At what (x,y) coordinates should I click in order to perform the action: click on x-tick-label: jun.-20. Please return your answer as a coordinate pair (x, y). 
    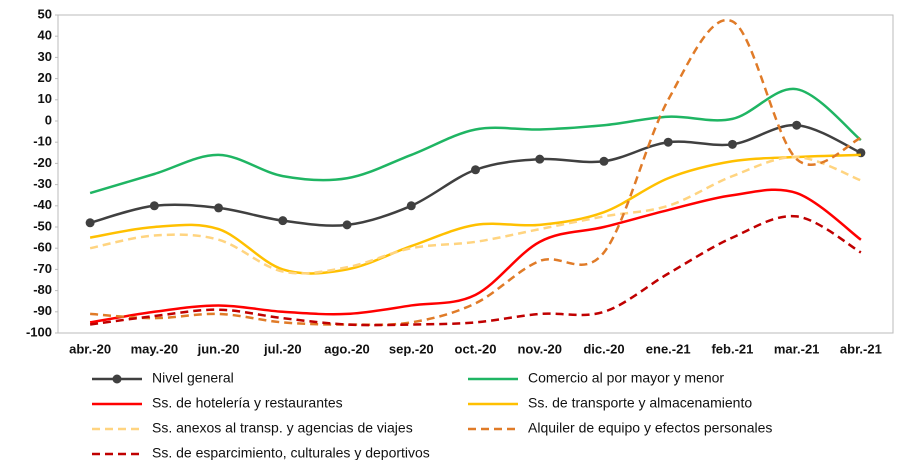
    Looking at the image, I should click on (218, 348).